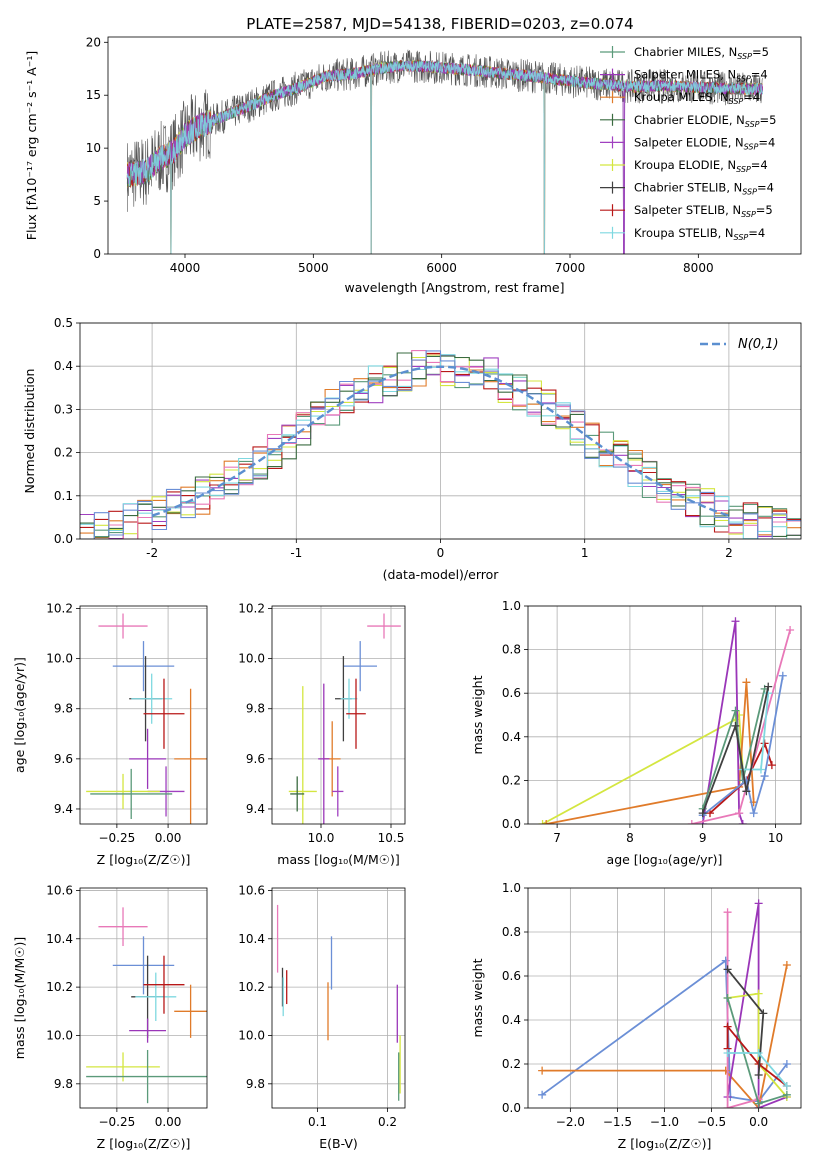 The image size is (819, 1170). What do you see at coordinates (617, 1122) in the screenshot?
I see `x-tick-label: −1.5` at bounding box center [617, 1122].